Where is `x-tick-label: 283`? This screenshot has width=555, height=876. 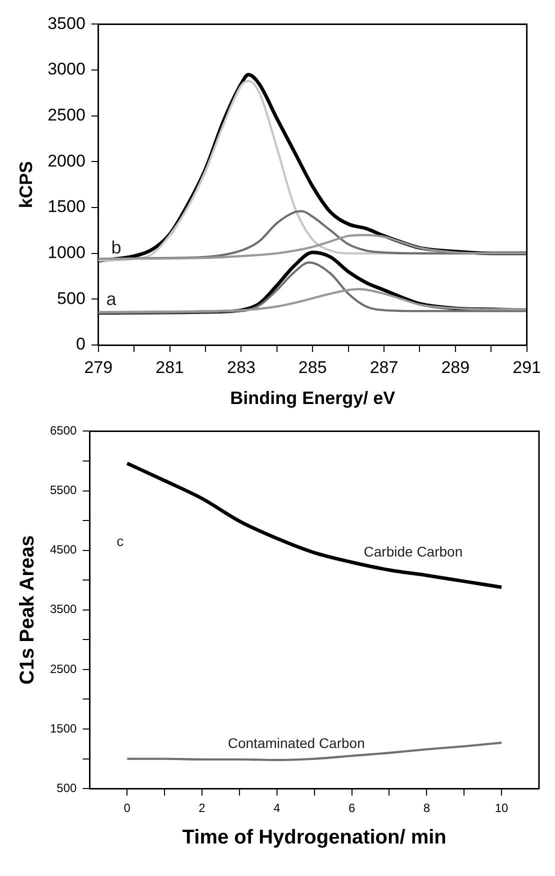
x-tick-label: 283 is located at coordinates (241, 367).